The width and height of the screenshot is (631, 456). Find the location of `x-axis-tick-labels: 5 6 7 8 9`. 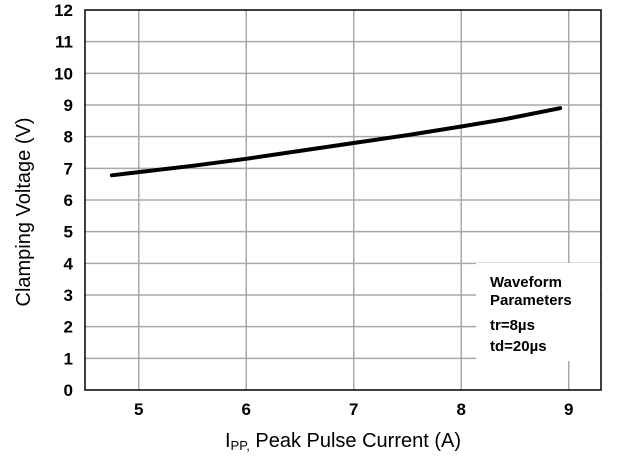

x-axis-tick-labels: 5 6 7 8 9 is located at coordinates (353, 409).